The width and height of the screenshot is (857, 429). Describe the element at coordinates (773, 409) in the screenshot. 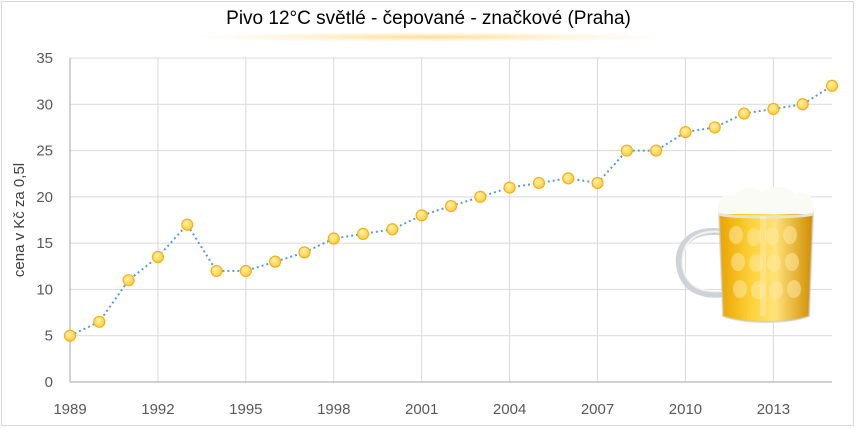

I see `x-tick-label: 2013` at that location.